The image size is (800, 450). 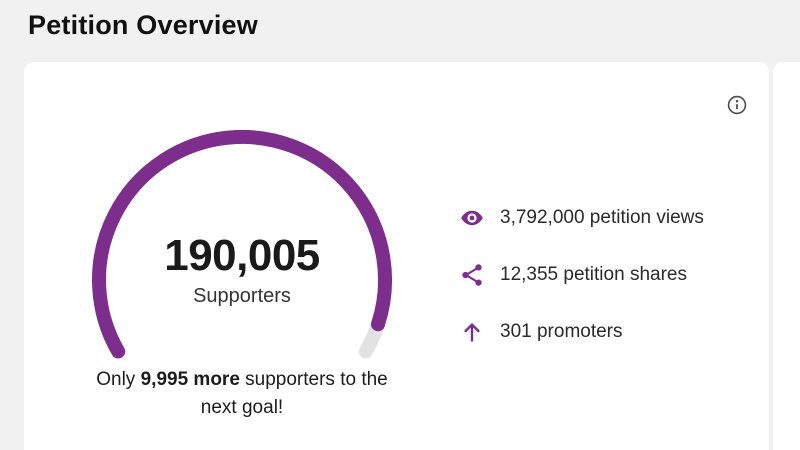 What do you see at coordinates (561, 331) in the screenshot?
I see `stat-text-promoters: 301 promoters` at bounding box center [561, 331].